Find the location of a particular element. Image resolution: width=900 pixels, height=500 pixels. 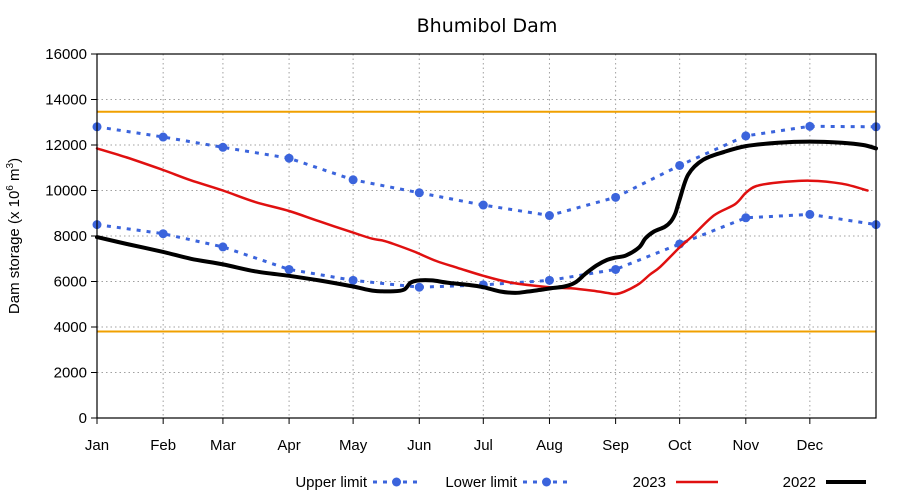

x-tick-label: Mar is located at coordinates (223, 445).